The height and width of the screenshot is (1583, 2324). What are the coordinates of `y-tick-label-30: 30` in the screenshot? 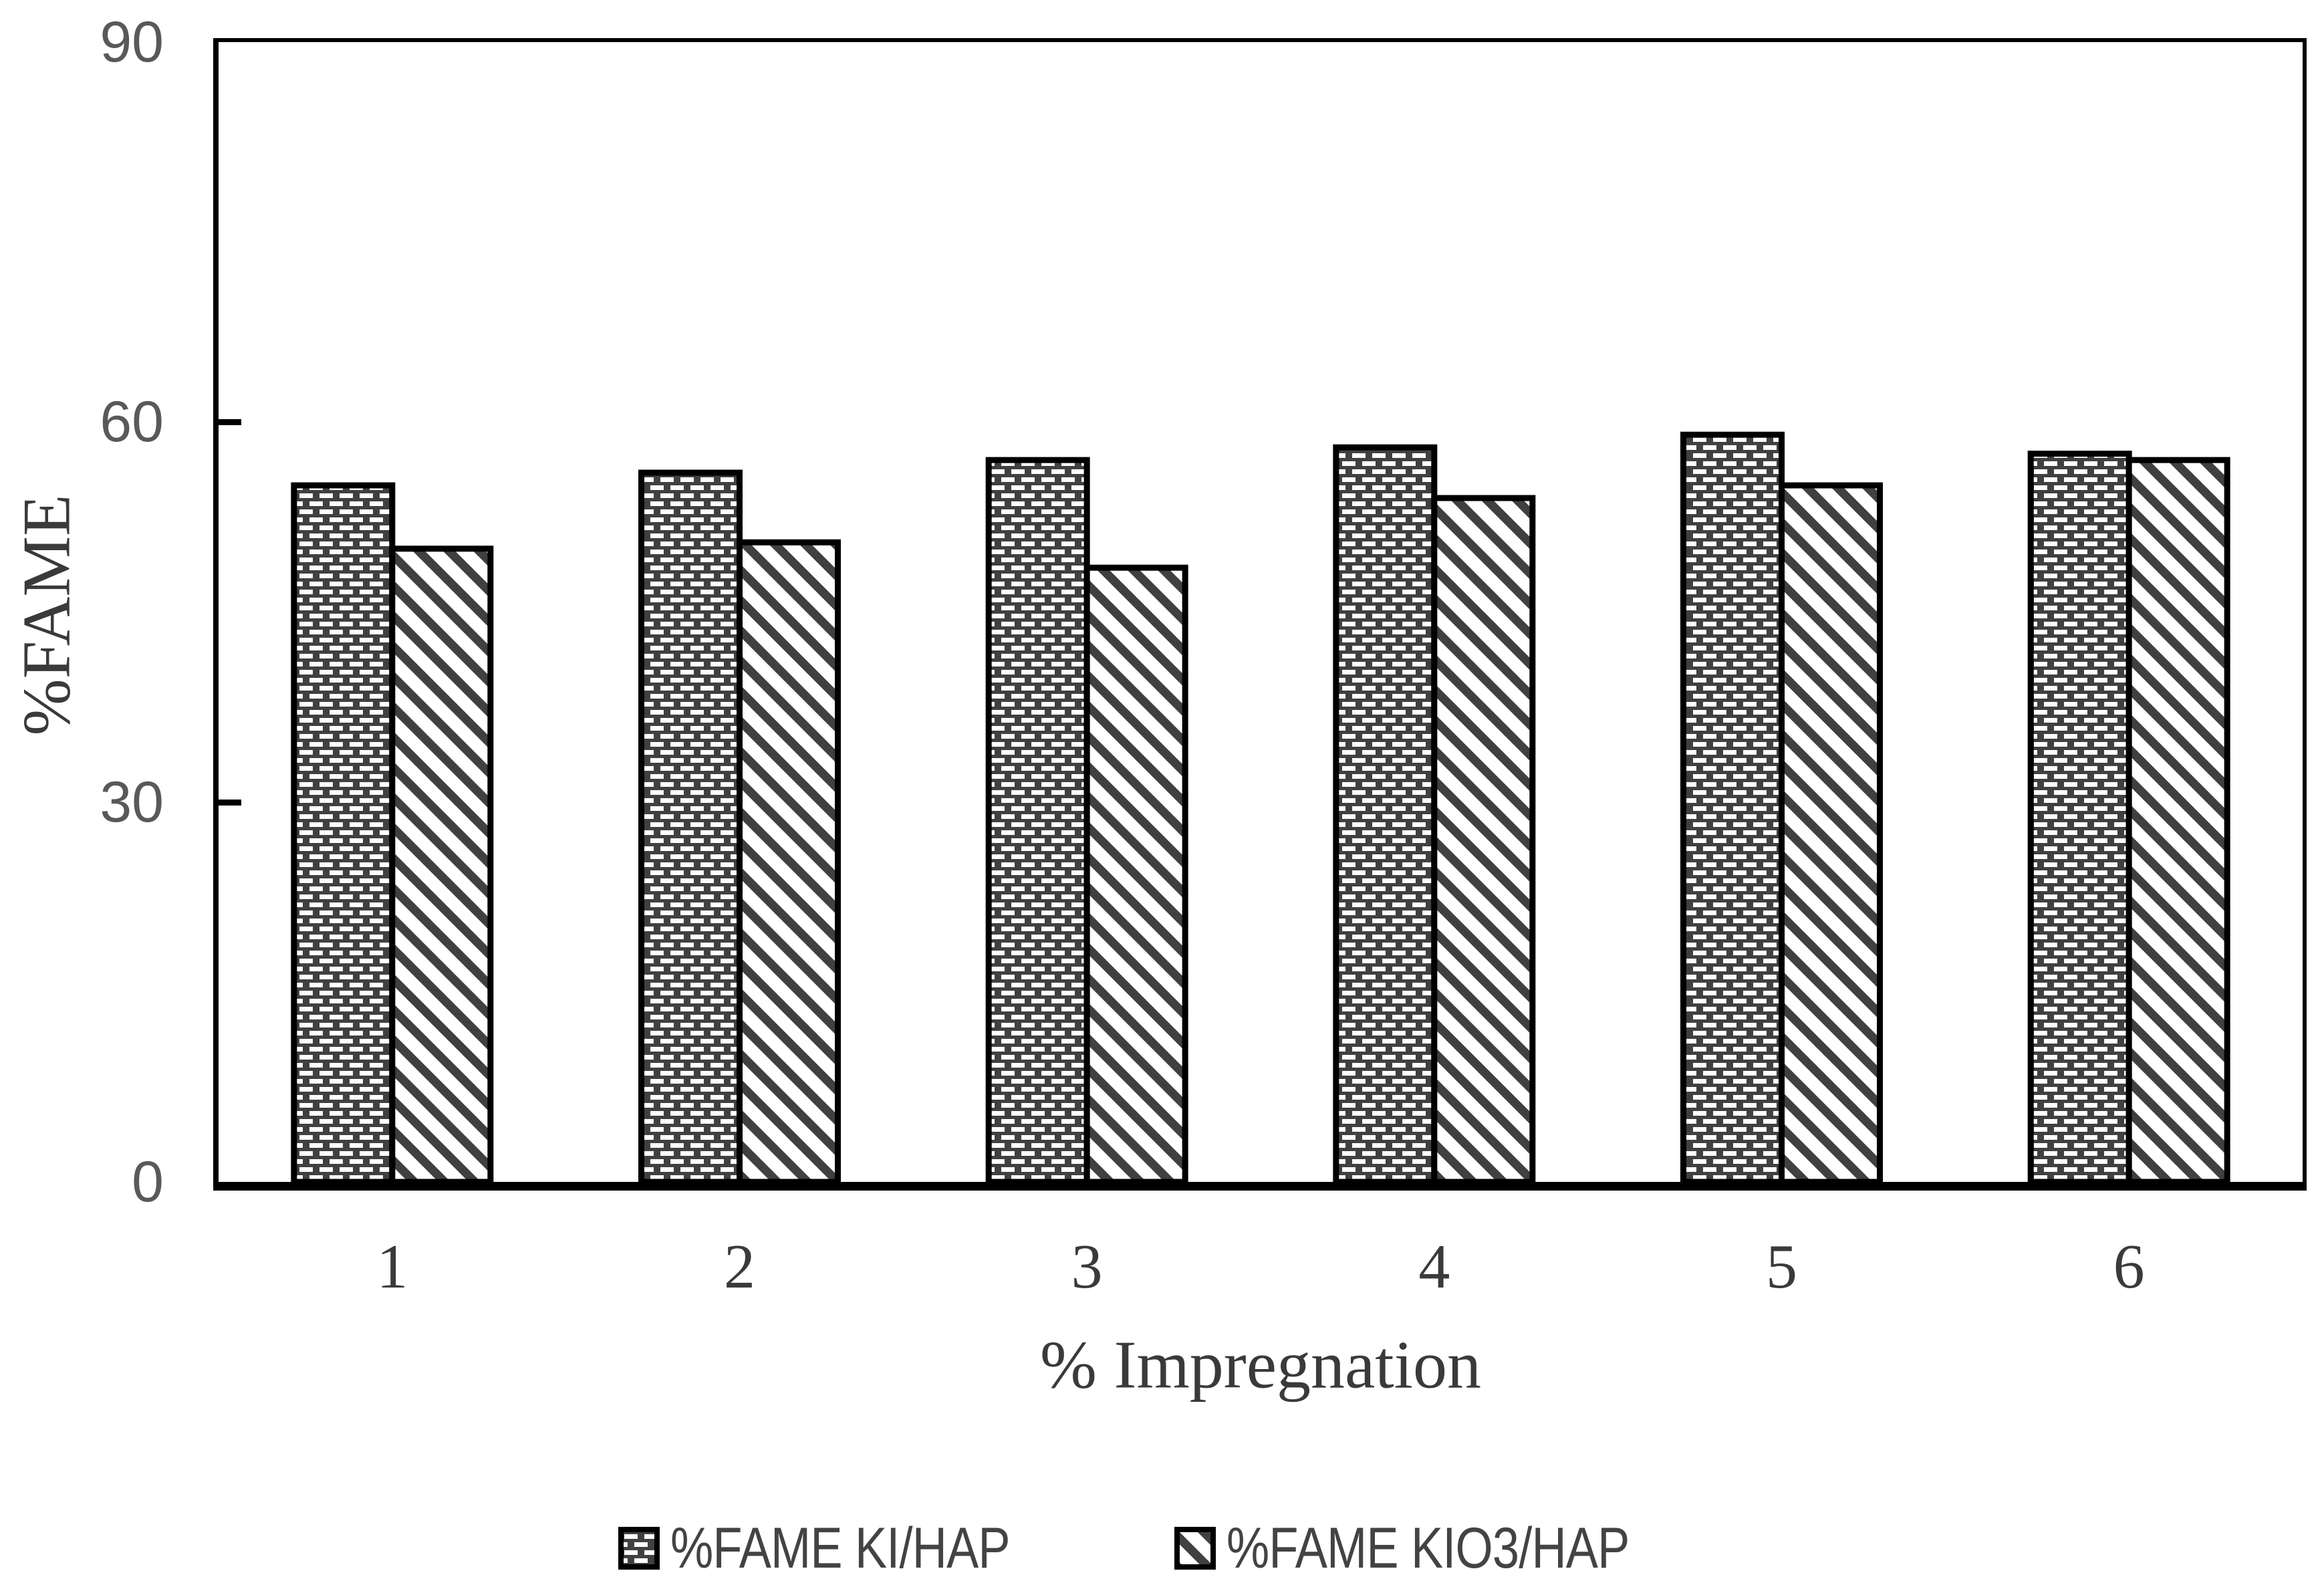 It's located at (132, 801).